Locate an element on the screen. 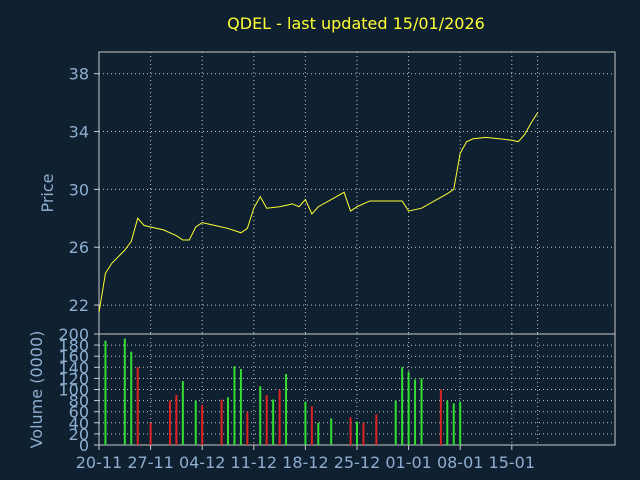 This screenshot has width=640, height=480. price-tick-label: 30 is located at coordinates (79, 189).